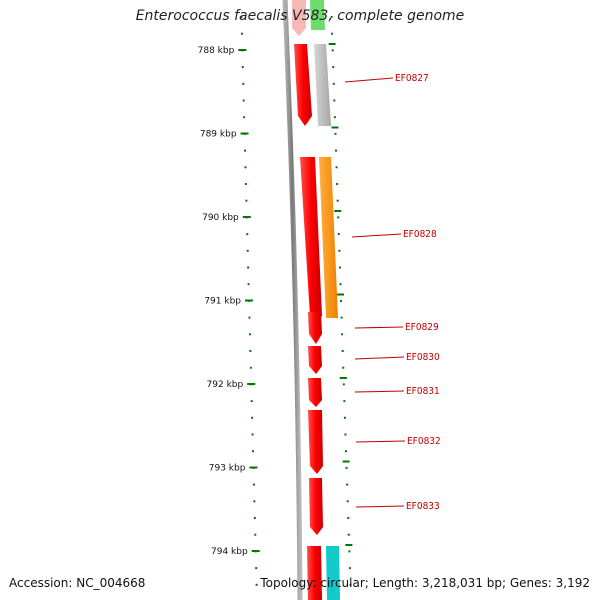 The width and height of the screenshot is (600, 600). I want to click on scale-label: 788 kbp, so click(216, 51).